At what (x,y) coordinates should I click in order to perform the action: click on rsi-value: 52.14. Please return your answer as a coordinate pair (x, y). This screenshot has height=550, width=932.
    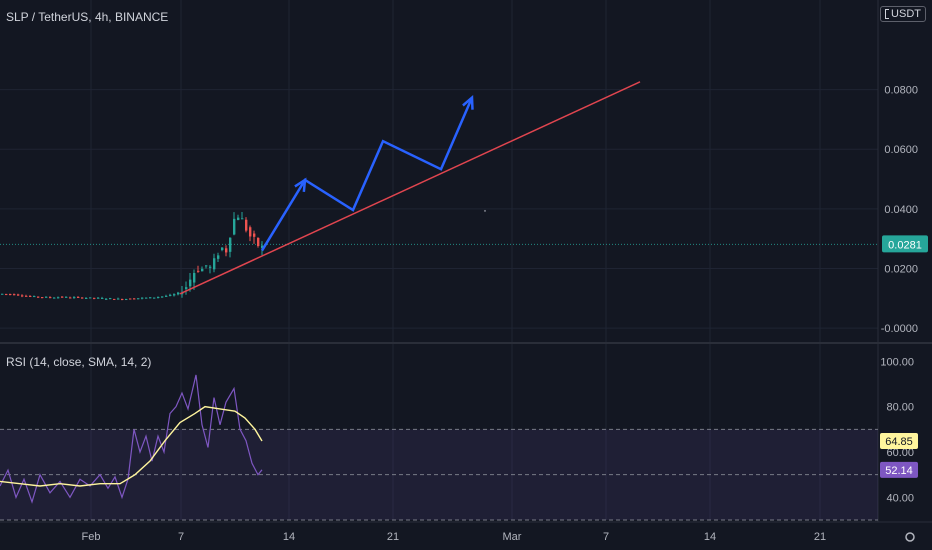
    Looking at the image, I should click on (899, 471).